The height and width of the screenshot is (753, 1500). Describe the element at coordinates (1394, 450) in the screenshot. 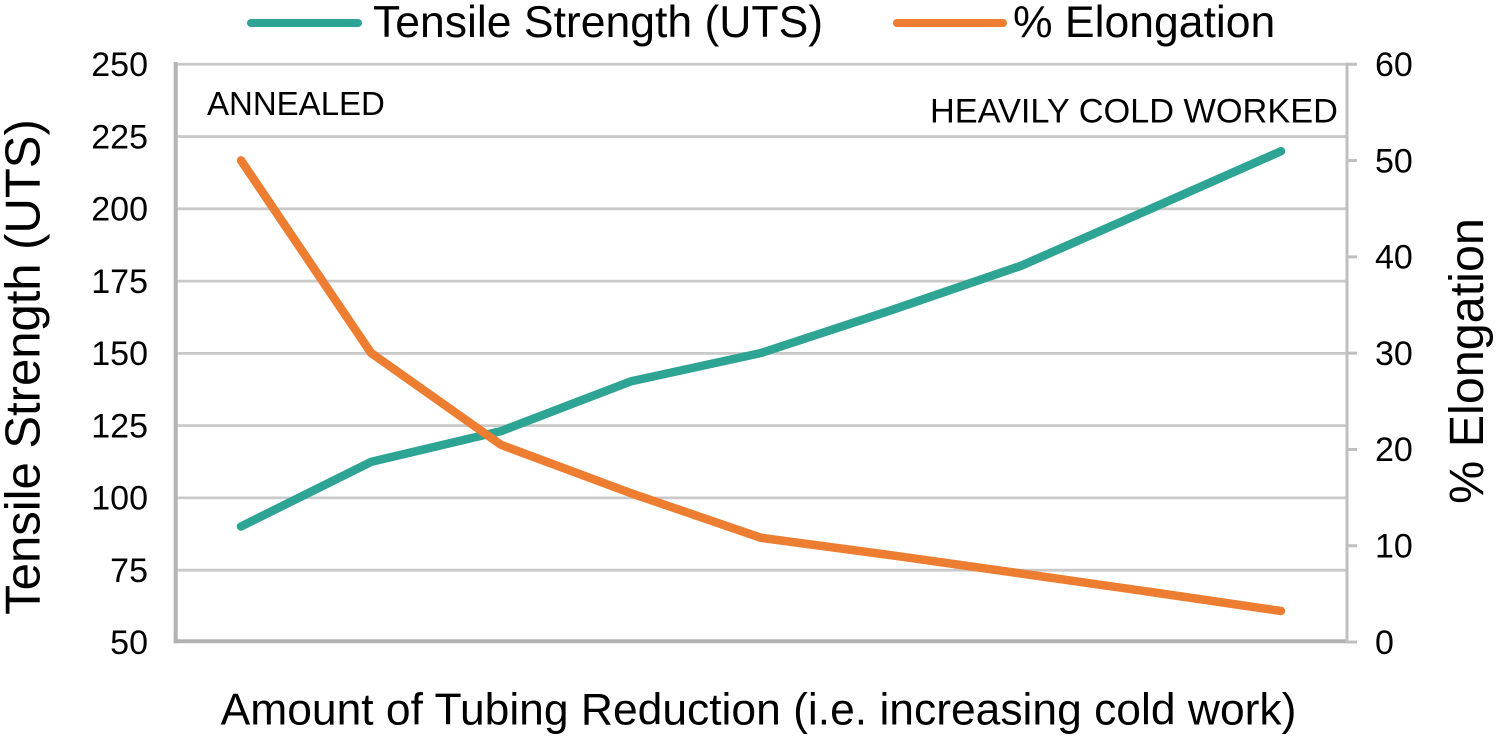

I see `svg-text: 20` at that location.